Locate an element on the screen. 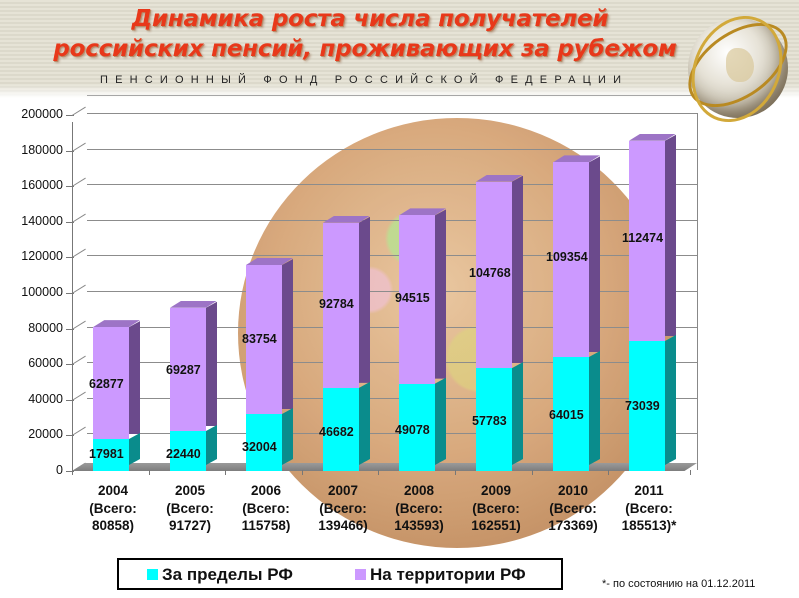 The width and height of the screenshot is (799, 598). value-label-home: 92784 is located at coordinates (336, 304).